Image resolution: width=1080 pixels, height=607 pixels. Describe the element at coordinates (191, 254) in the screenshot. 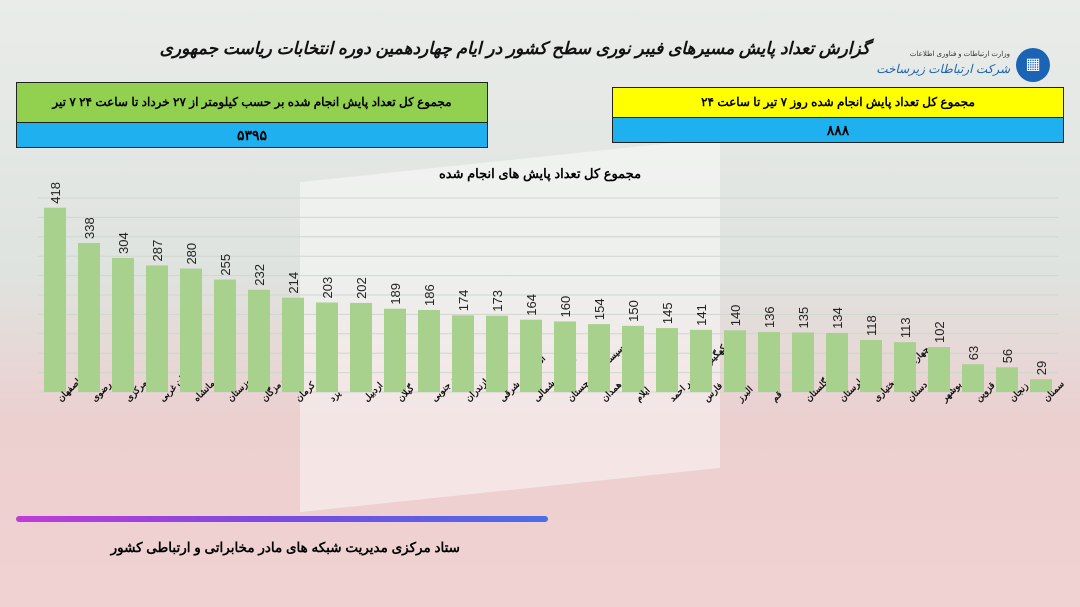

I see `bar-value-label: 280` at that location.